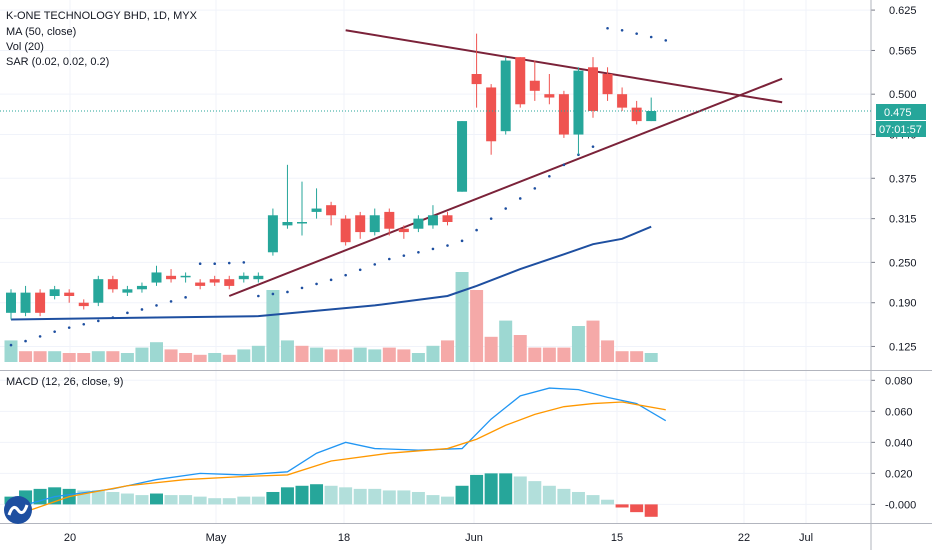 The image size is (932, 550). Describe the element at coordinates (903, 347) in the screenshot. I see `price-tick-label: 0.125` at that location.